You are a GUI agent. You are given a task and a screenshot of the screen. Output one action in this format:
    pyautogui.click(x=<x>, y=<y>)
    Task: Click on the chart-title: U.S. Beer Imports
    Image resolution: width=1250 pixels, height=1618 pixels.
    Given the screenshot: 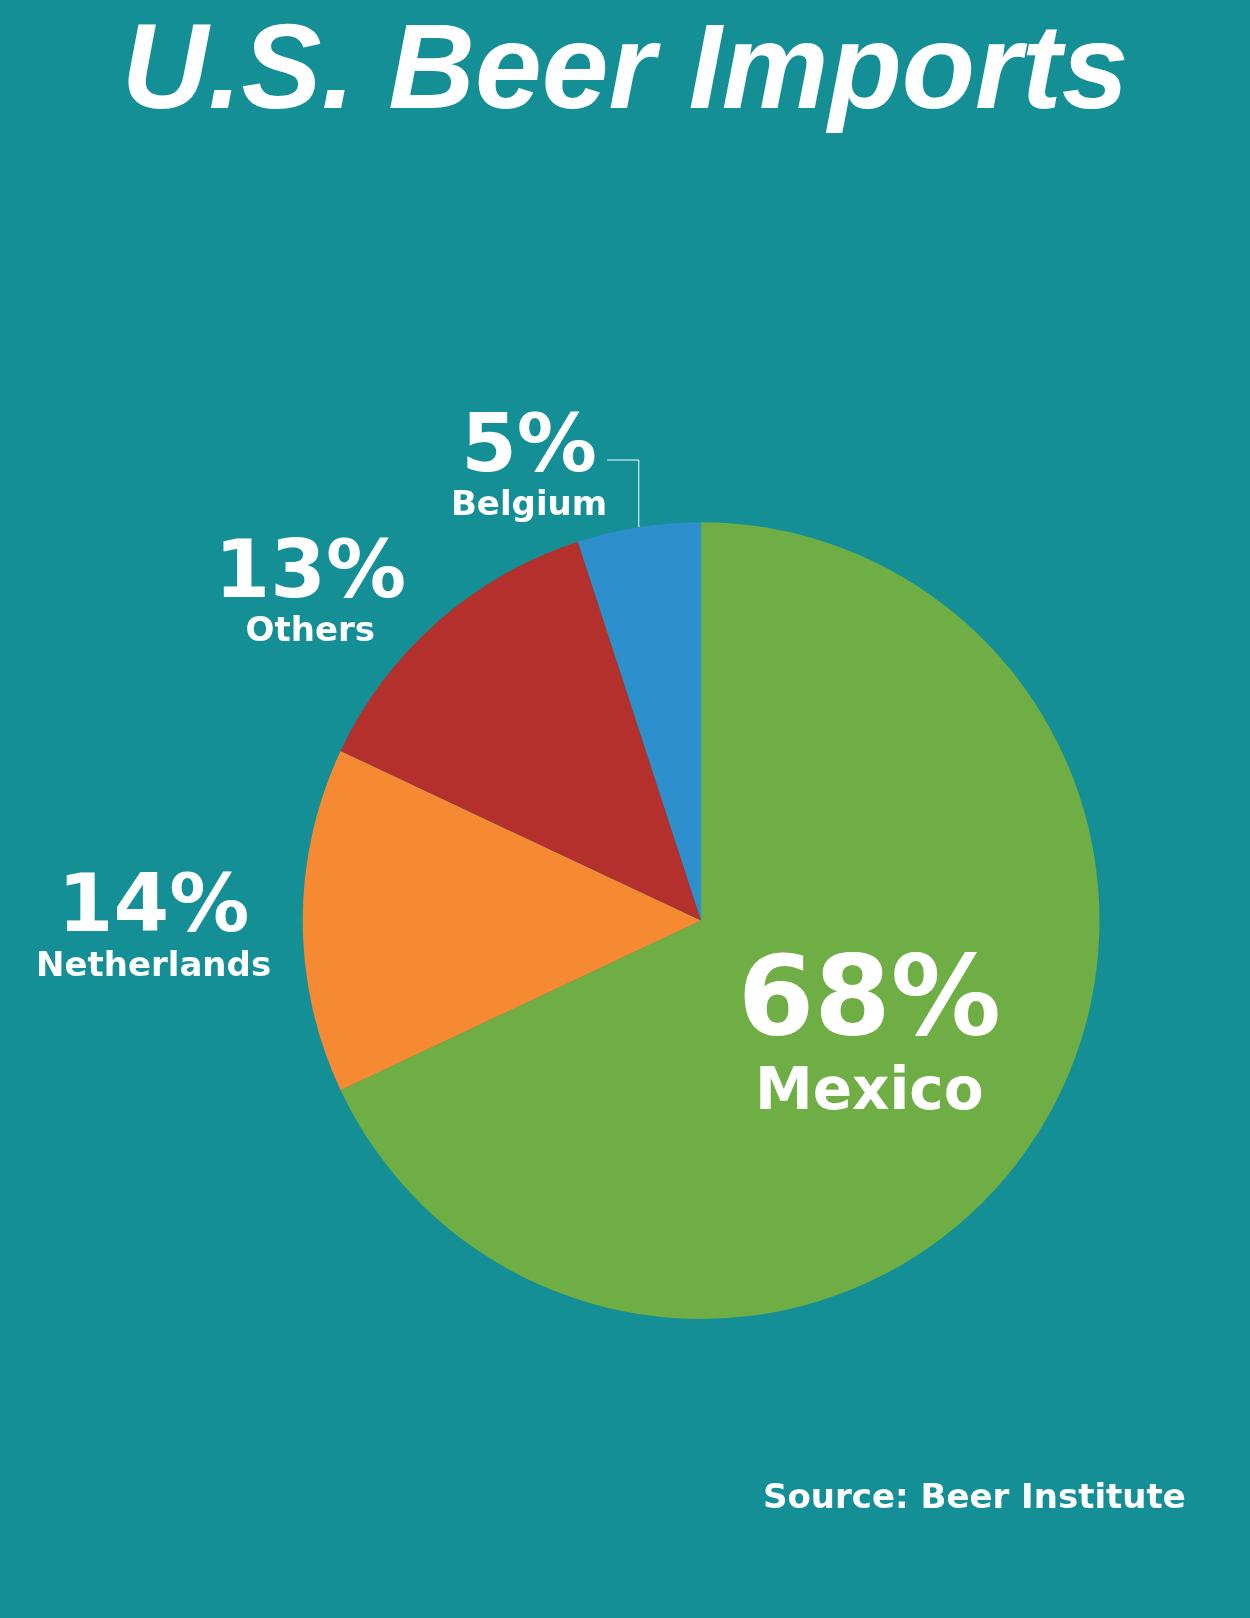 What is the action you would take?
    pyautogui.click(x=625, y=67)
    